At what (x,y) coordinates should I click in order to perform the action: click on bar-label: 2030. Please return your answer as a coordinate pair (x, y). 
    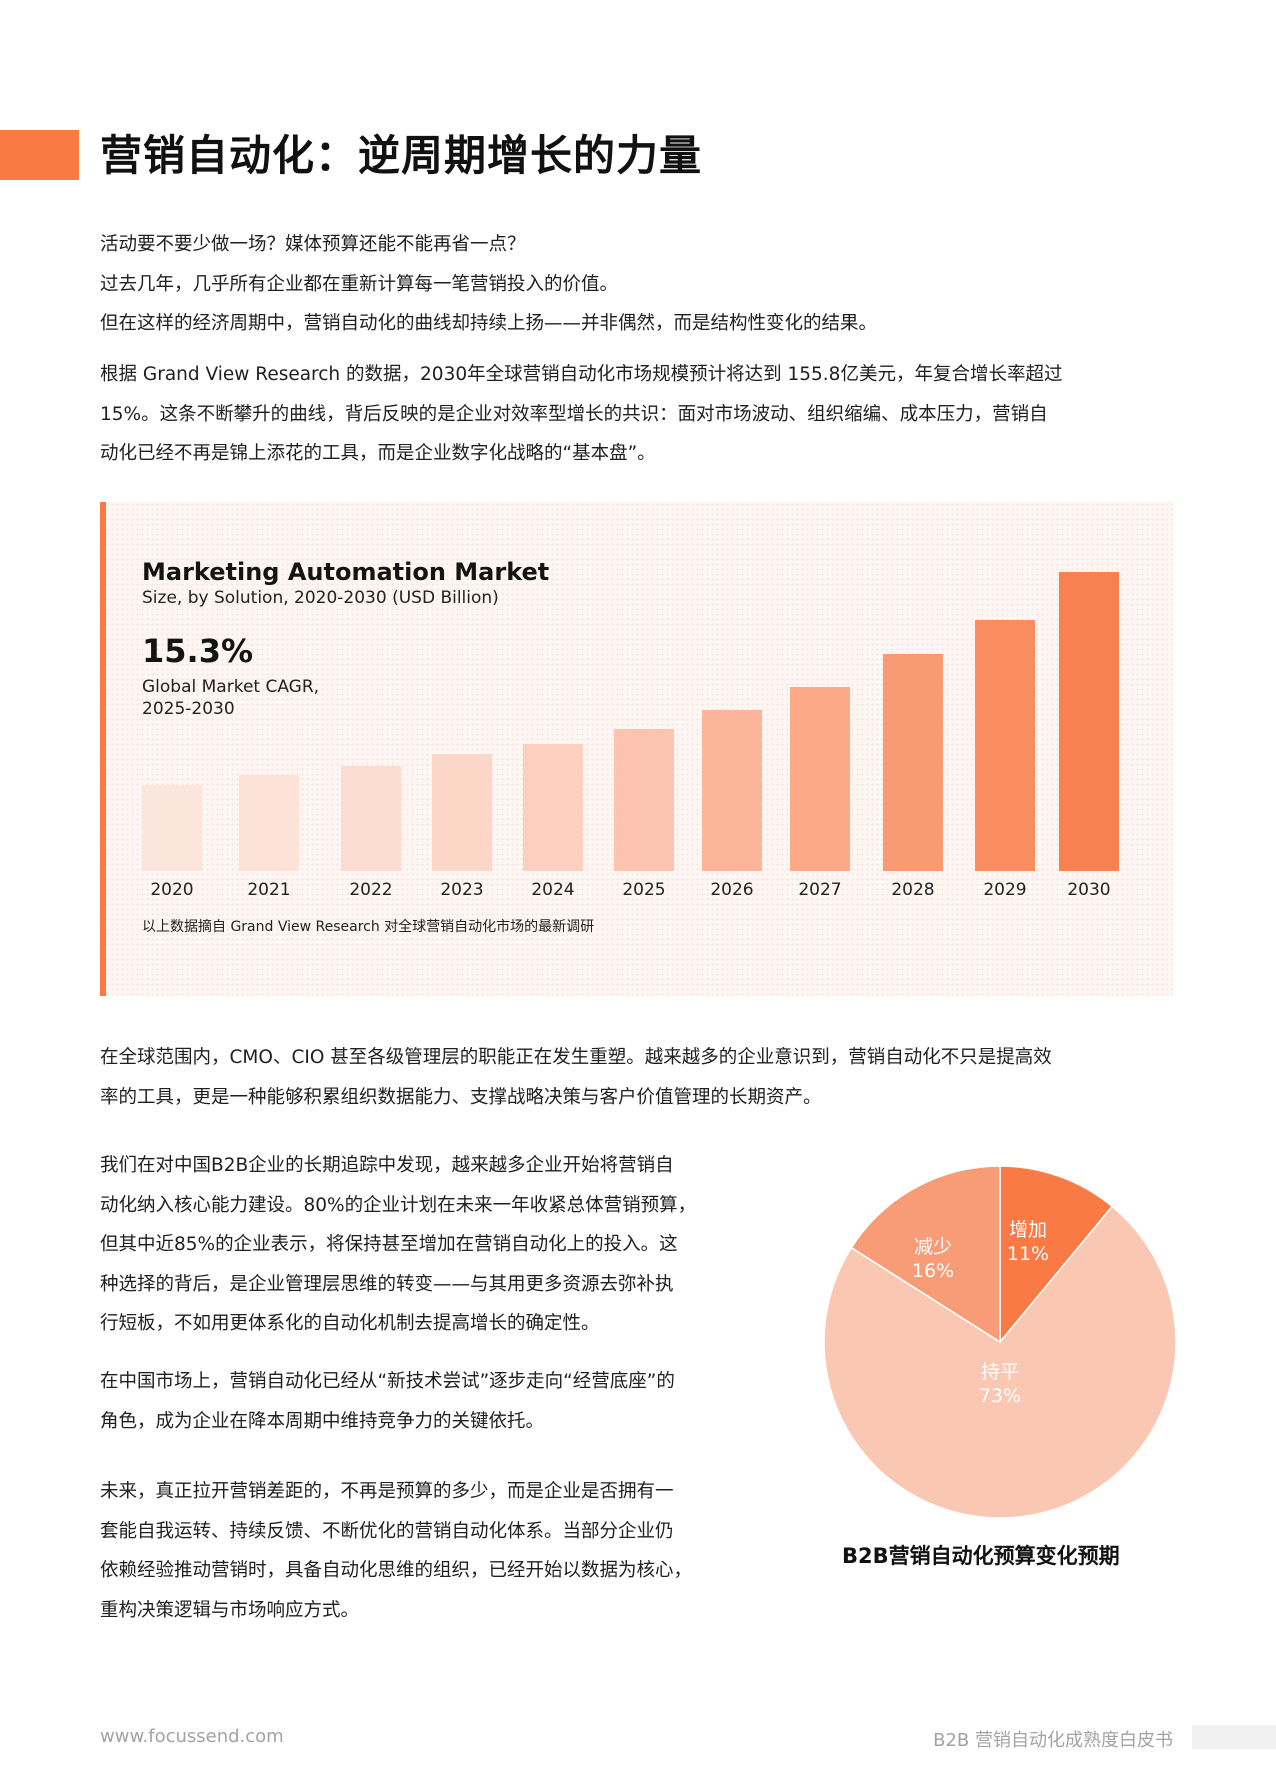
    Looking at the image, I should click on (1089, 890).